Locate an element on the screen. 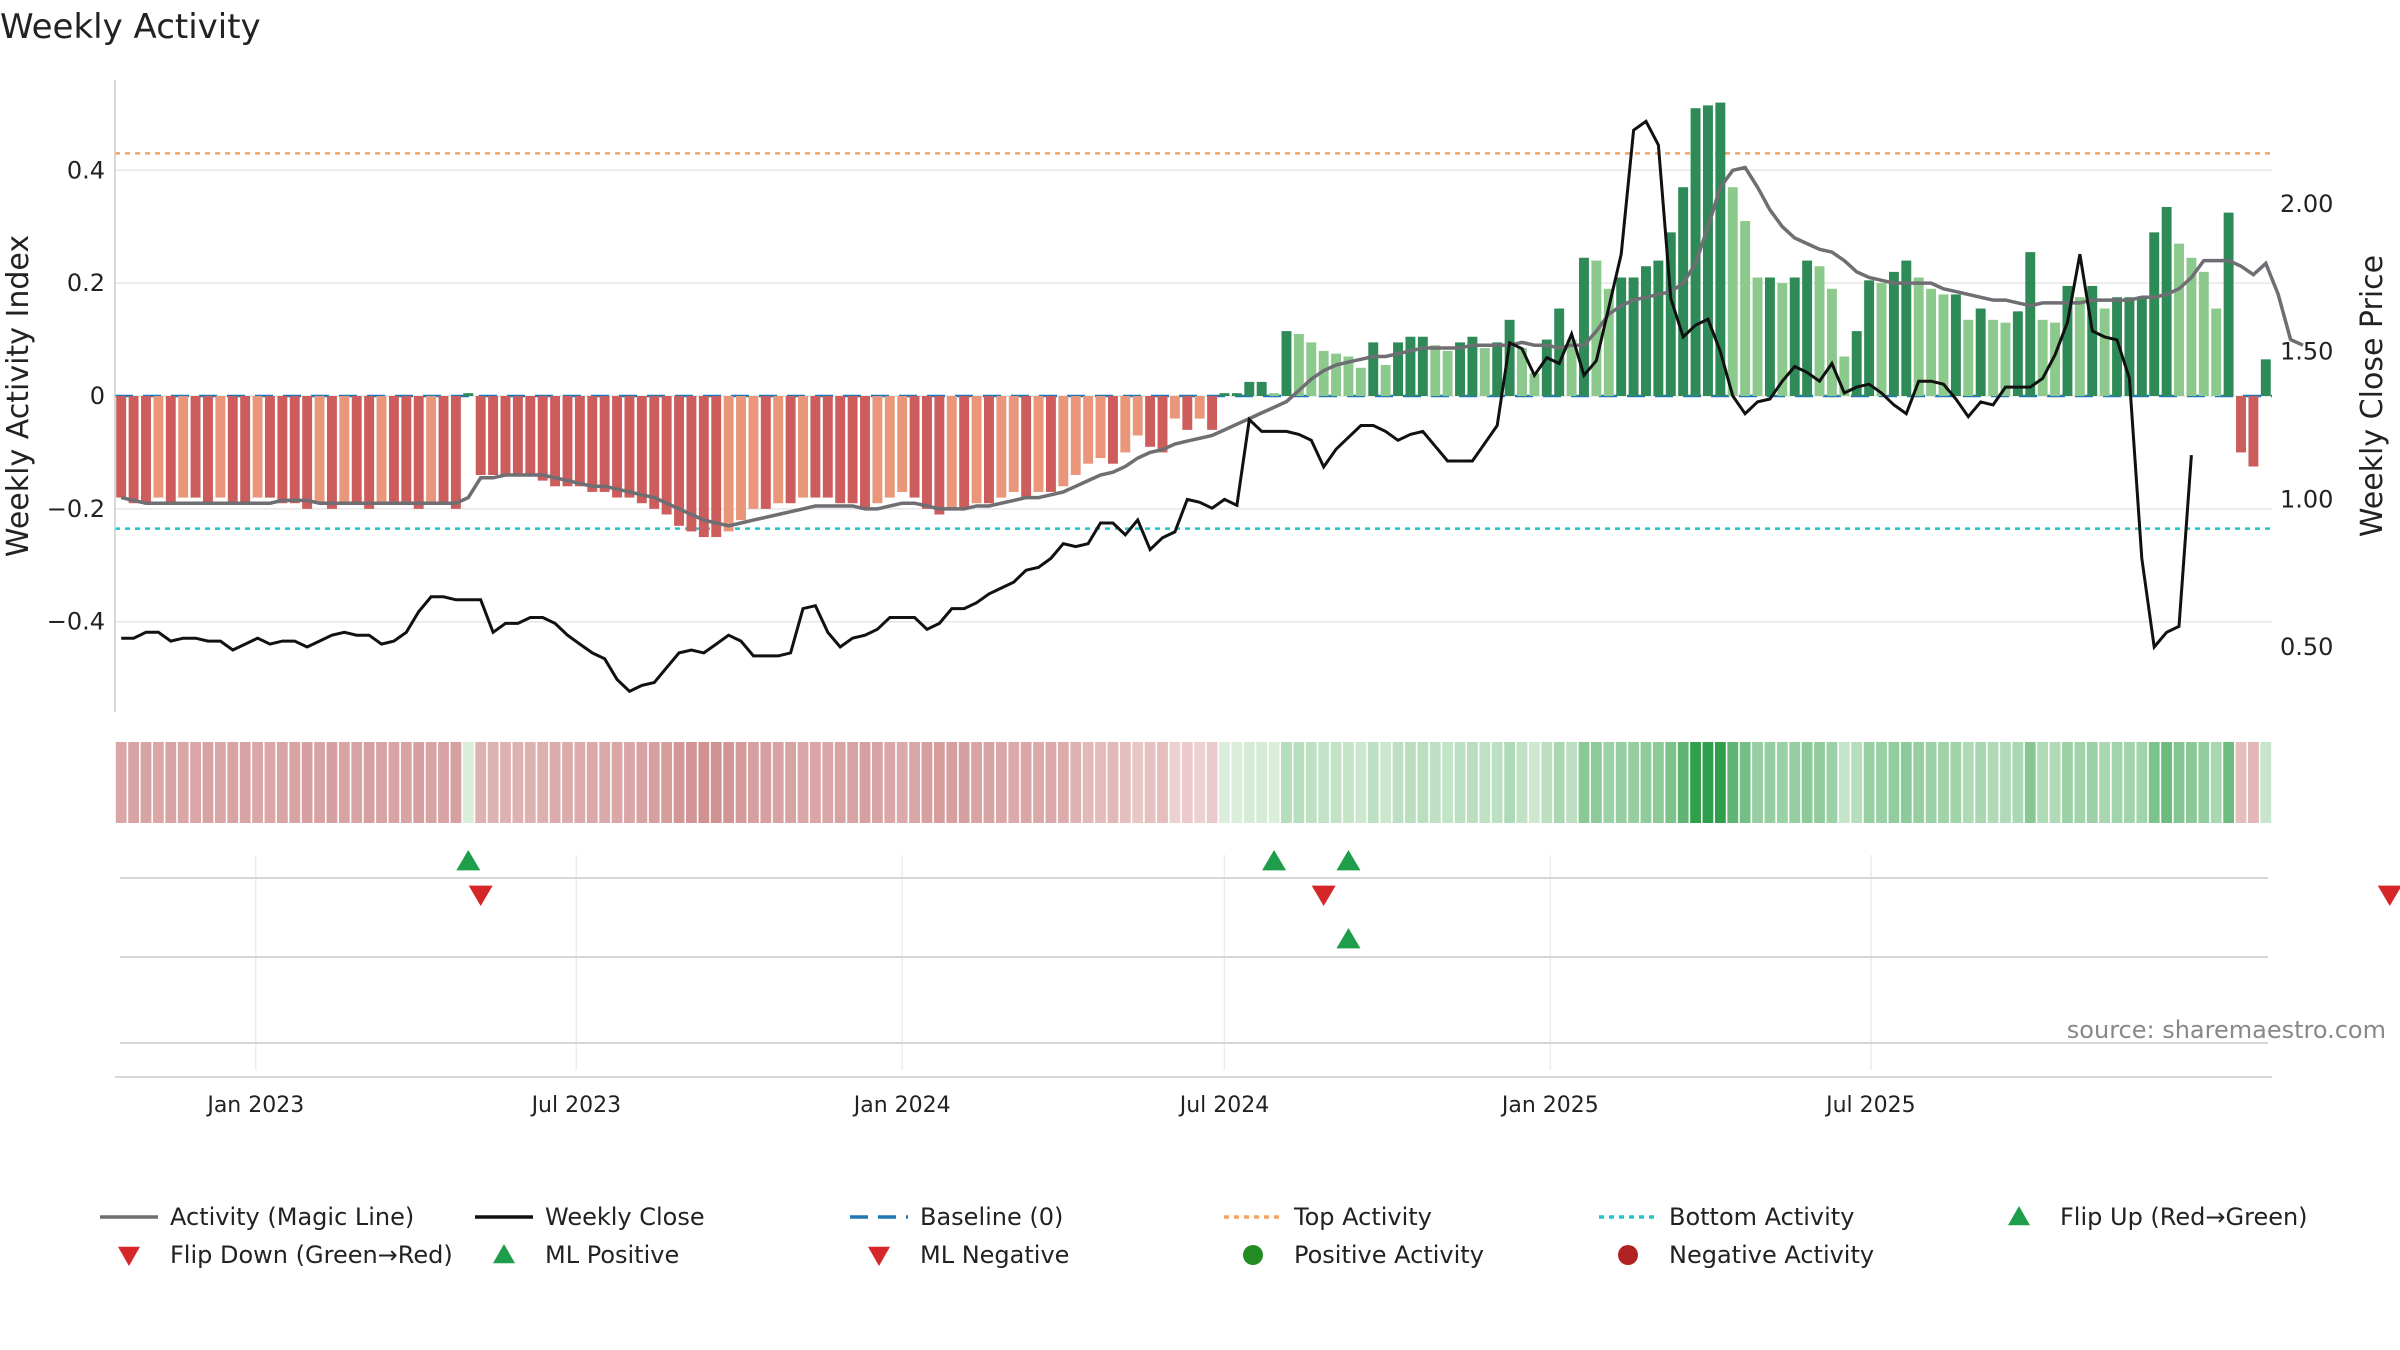 This screenshot has height=1350, width=2400. legend-label-posact: Positive Activity is located at coordinates (1389, 1255).